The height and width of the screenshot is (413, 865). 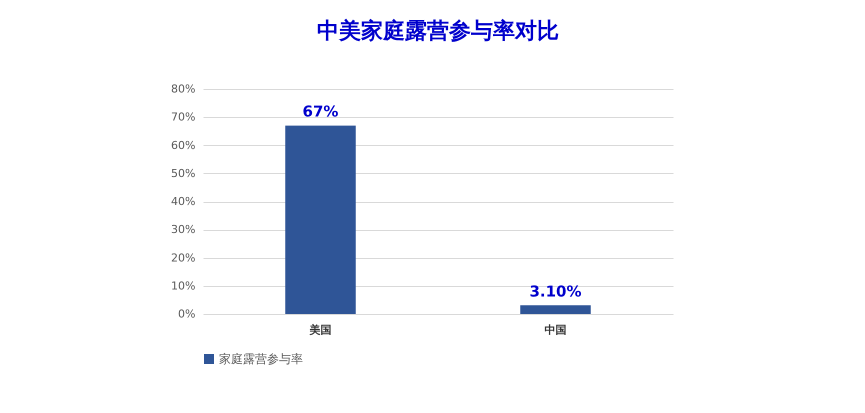 I want to click on y-tick-label: 30%, so click(x=183, y=229).